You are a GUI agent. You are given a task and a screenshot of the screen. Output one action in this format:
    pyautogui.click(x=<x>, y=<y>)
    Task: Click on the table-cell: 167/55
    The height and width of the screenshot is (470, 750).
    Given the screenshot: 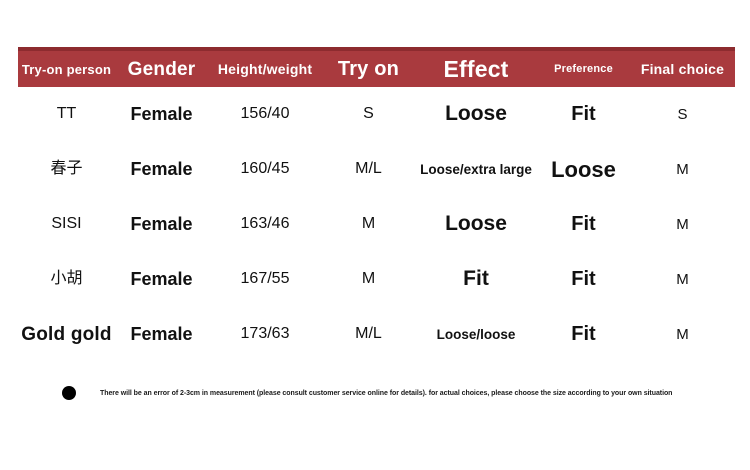 What is the action you would take?
    pyautogui.click(x=265, y=279)
    